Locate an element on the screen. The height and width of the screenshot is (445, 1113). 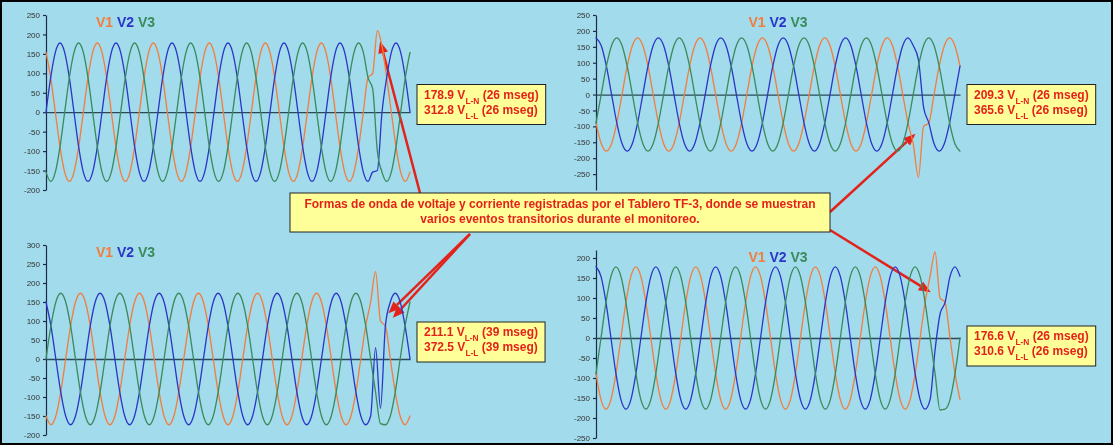
y-tick-label: 300 is located at coordinates (33, 246).